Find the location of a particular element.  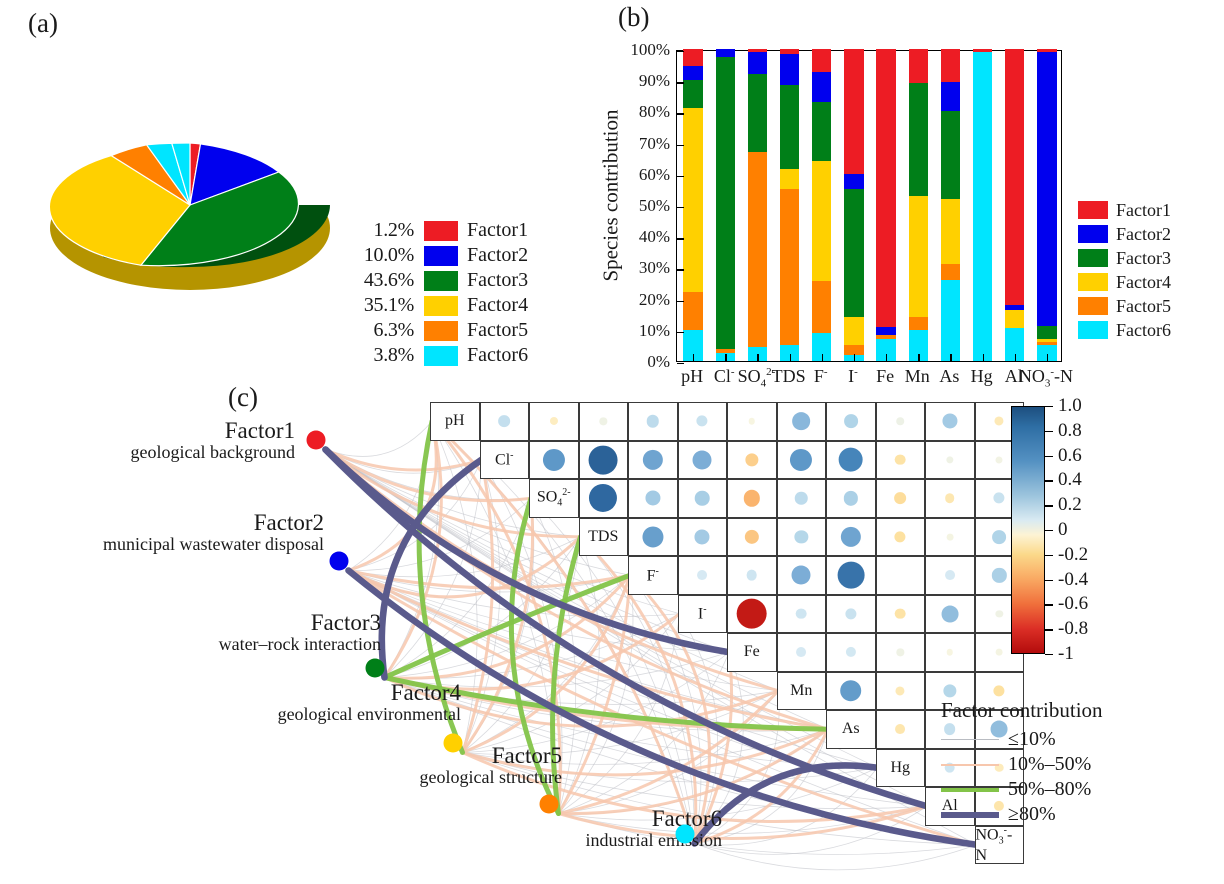

bar-xlabel-Al: Al is located at coordinates (1013, 376).